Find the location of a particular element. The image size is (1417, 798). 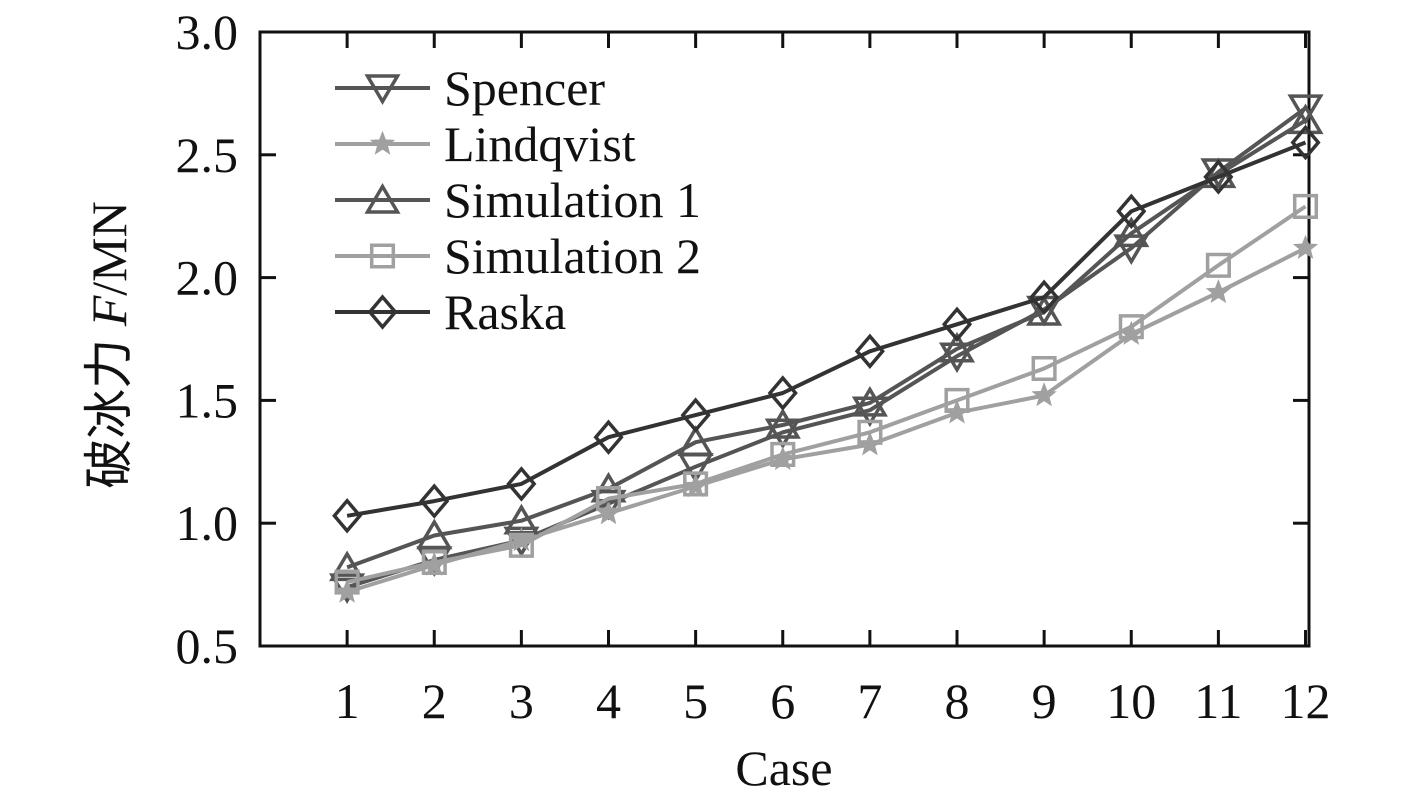

x-tick-label: 4 is located at coordinates (608, 701).